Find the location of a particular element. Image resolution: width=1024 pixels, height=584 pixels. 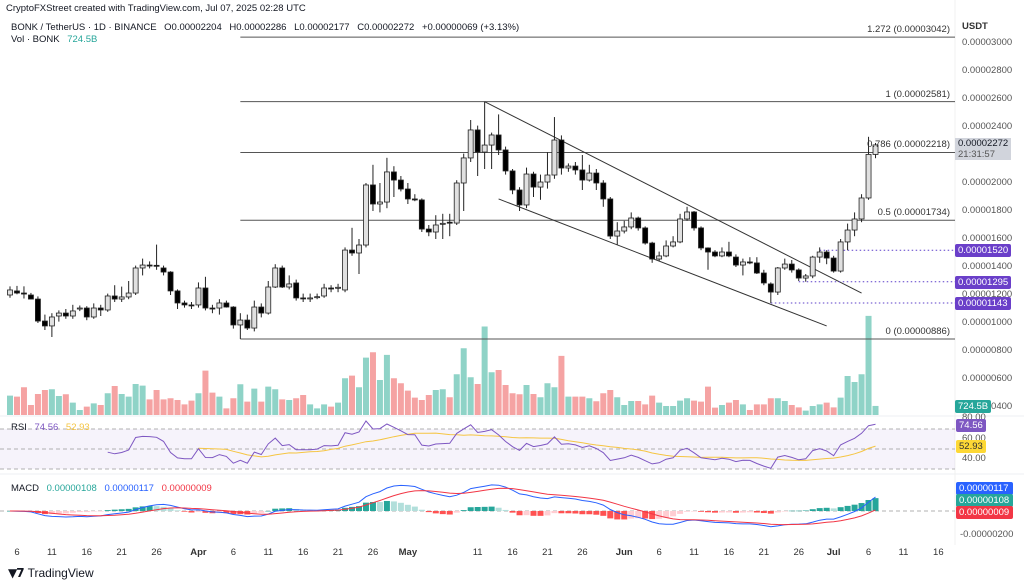

macd-line-value: 0.00000117 is located at coordinates (129, 488).